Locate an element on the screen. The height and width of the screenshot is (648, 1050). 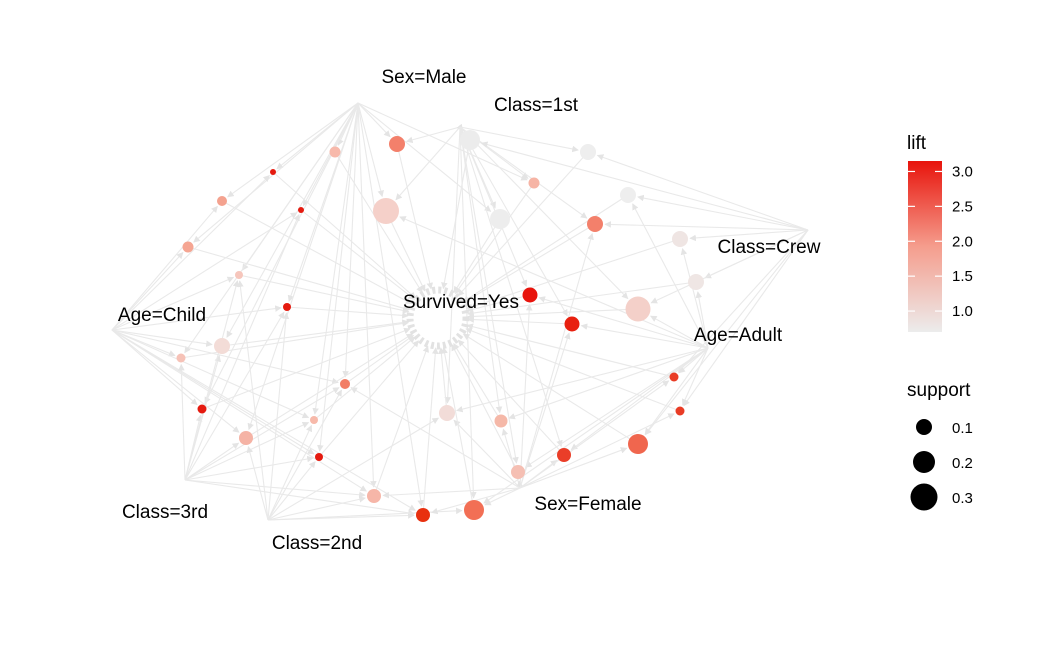
lift-tick-label: 3.0 is located at coordinates (962, 171).